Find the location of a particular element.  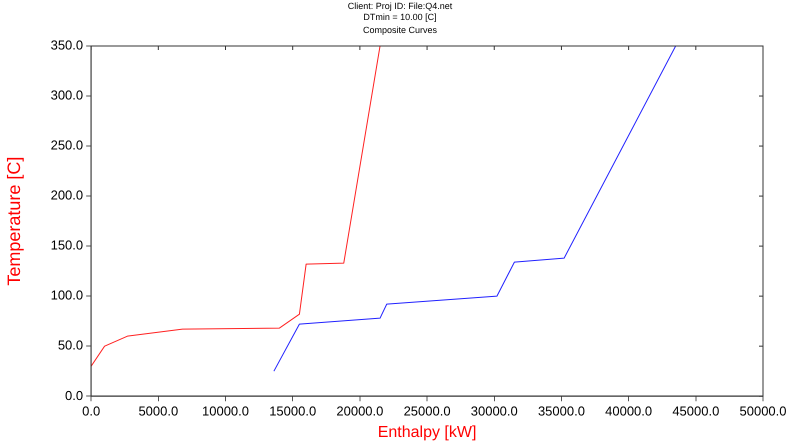

y-tick-label: 100.0 is located at coordinates (67, 295).